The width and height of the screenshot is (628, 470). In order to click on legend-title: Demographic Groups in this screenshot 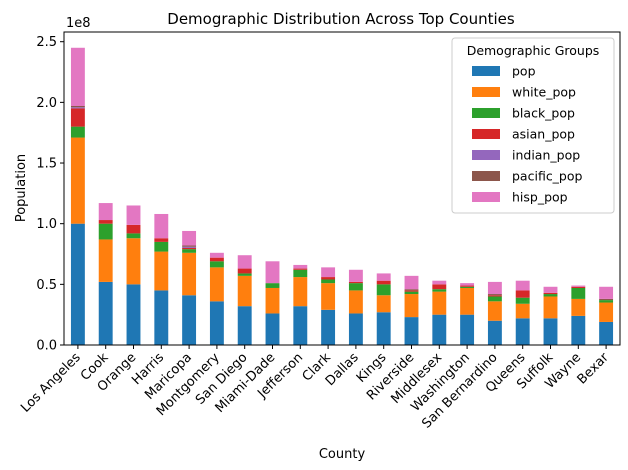, I will do `click(533, 50)`.